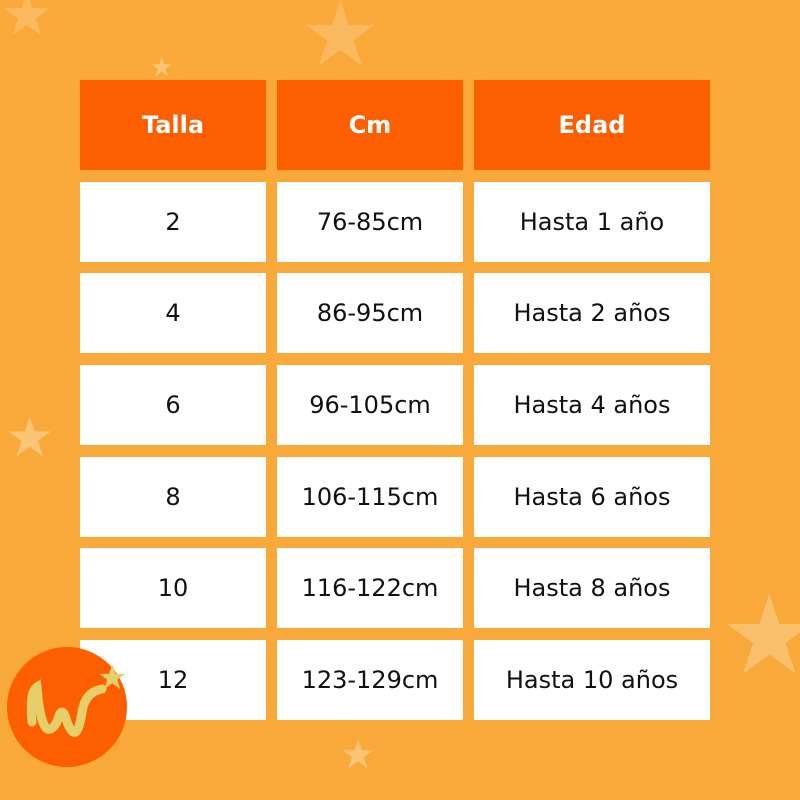 This screenshot has height=800, width=800. What do you see at coordinates (173, 497) in the screenshot?
I see `cell-size: 8` at bounding box center [173, 497].